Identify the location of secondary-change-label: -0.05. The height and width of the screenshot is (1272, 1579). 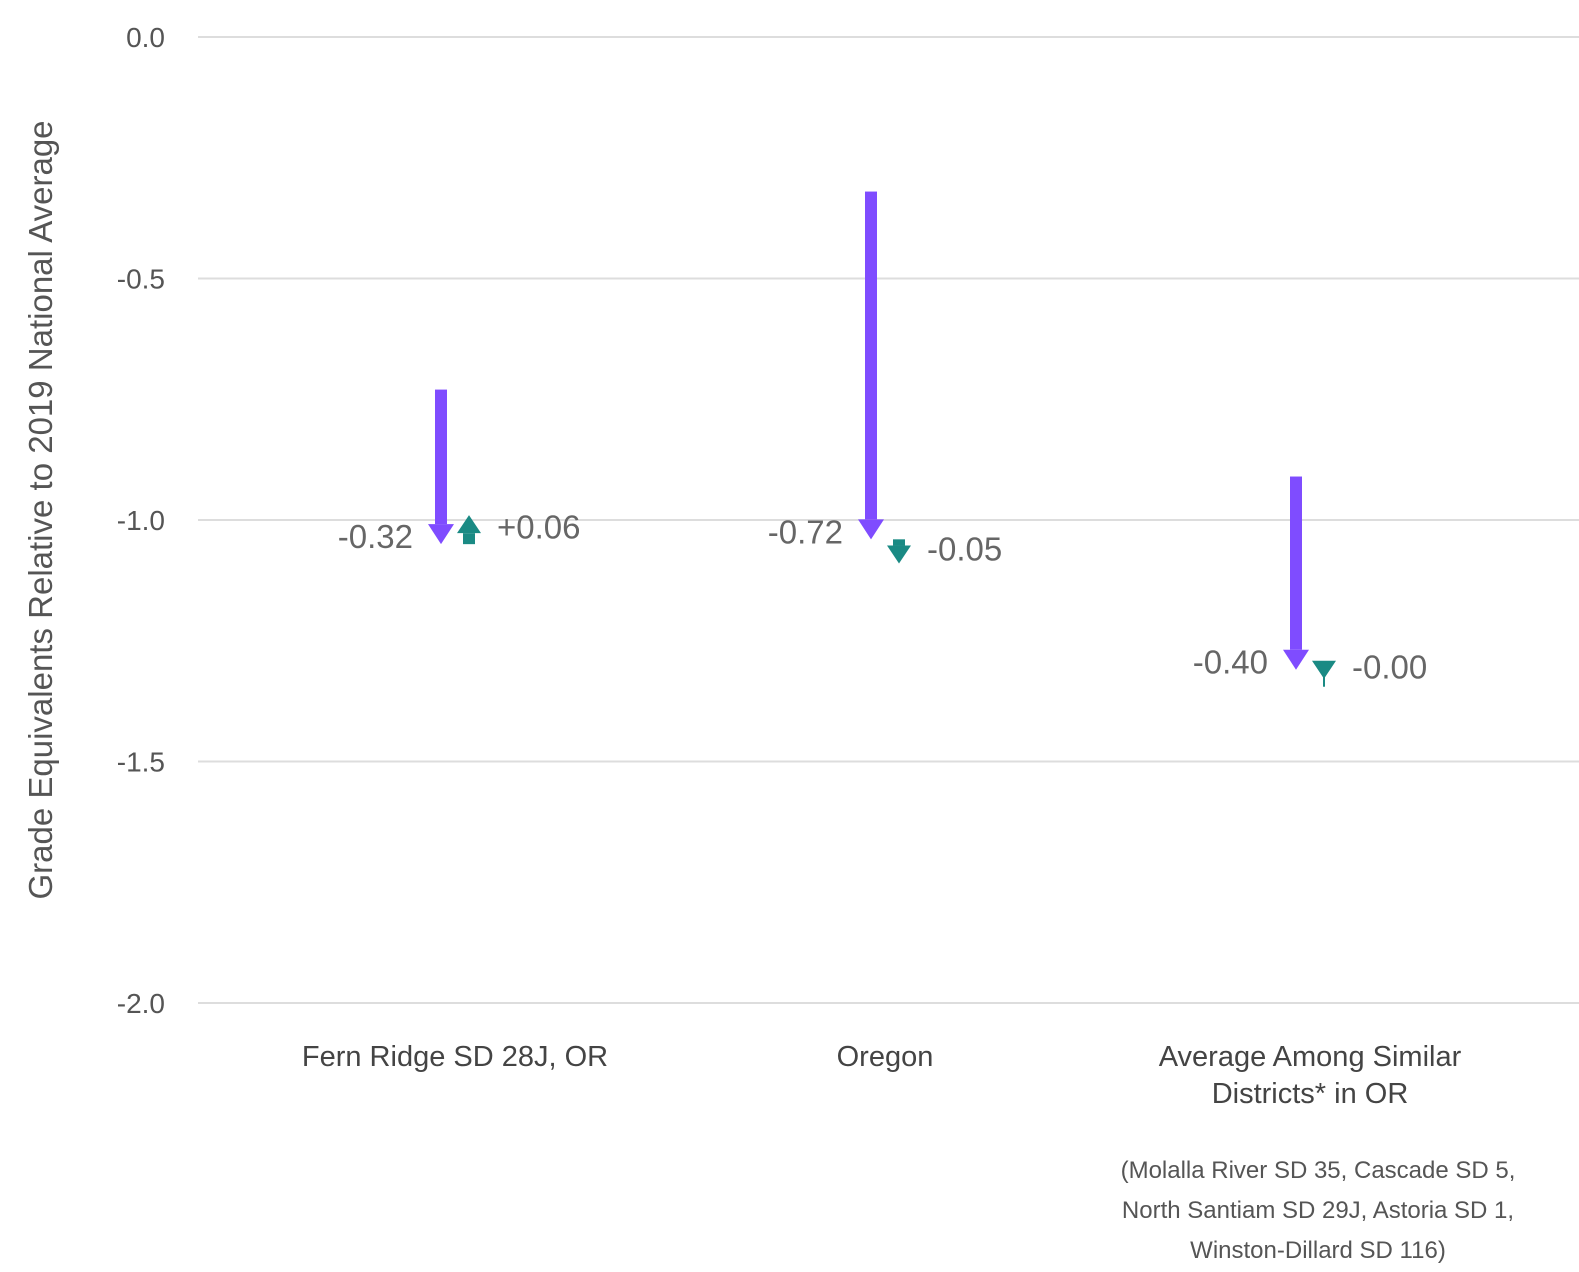
(964, 548).